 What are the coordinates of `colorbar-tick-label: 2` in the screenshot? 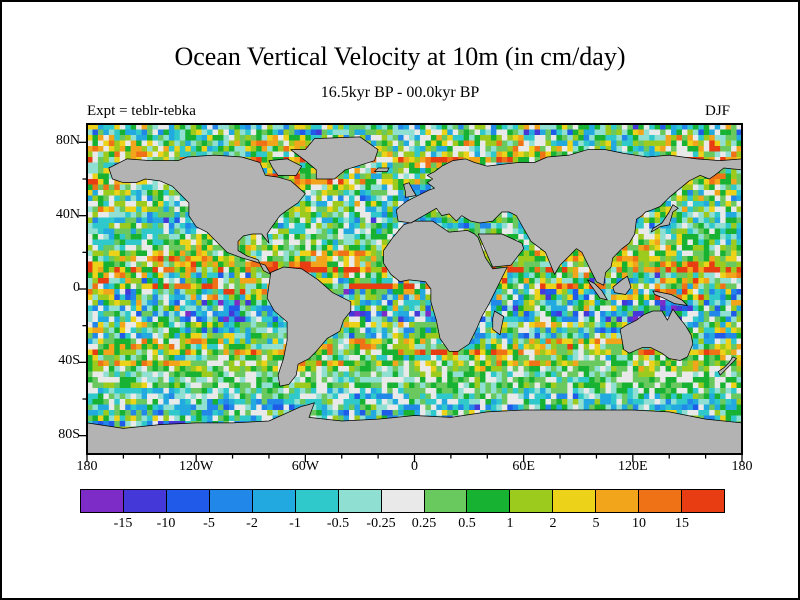 It's located at (553, 523).